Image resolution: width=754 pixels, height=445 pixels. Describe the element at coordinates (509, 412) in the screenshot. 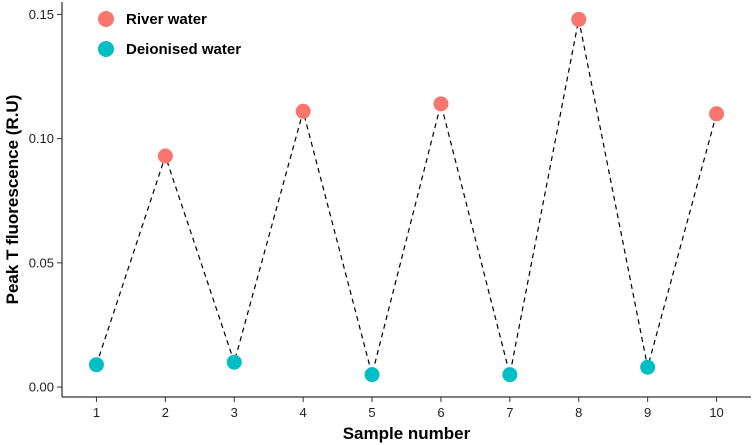

I see `x-tick-label: 7` at that location.